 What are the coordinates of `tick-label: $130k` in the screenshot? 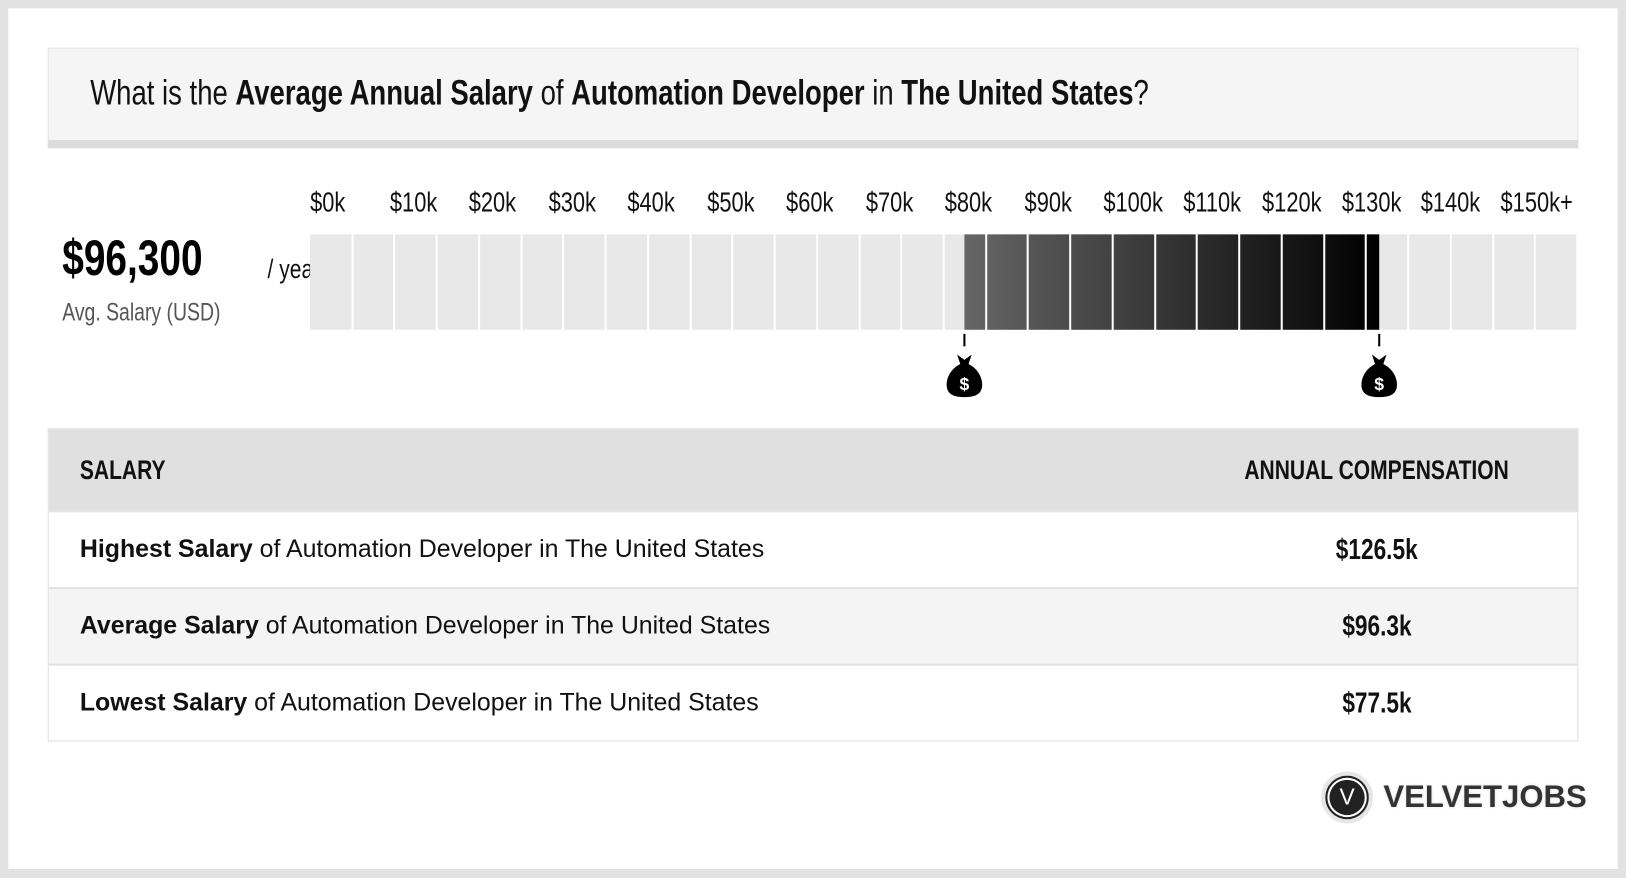 It's located at (1371, 202).